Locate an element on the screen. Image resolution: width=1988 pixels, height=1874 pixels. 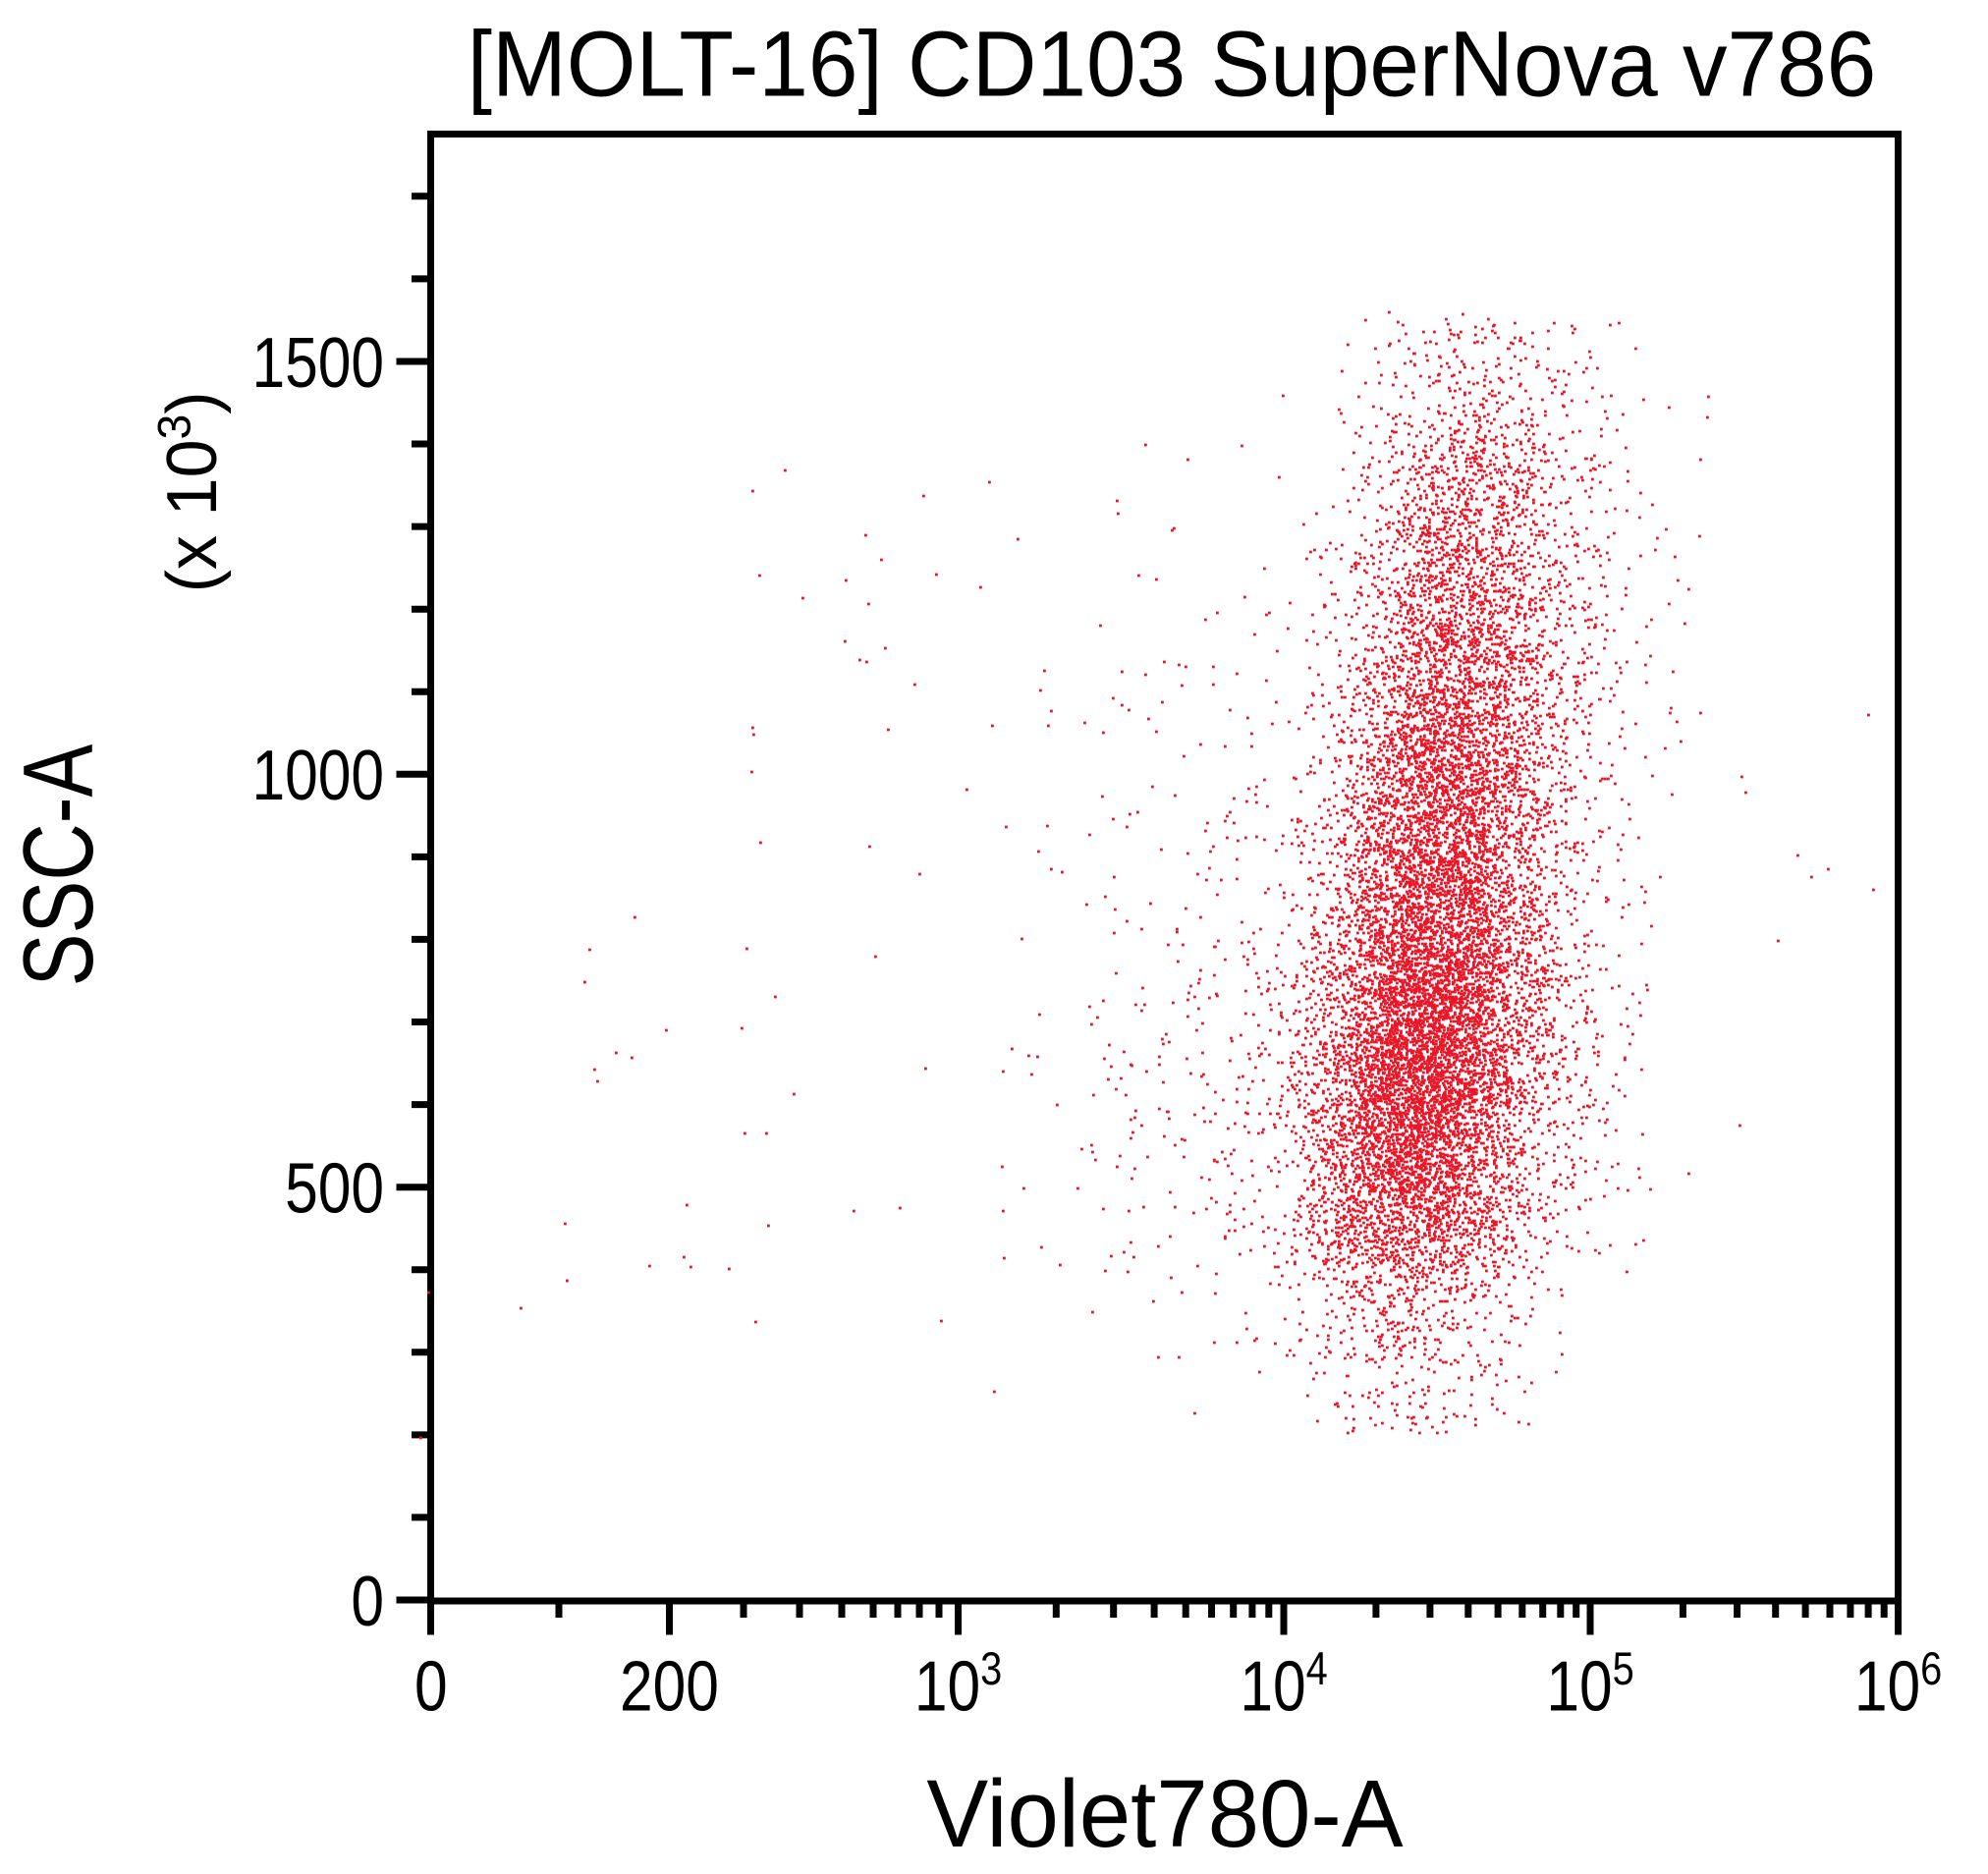
svg-text: Violet780-A is located at coordinates (1164, 1813).